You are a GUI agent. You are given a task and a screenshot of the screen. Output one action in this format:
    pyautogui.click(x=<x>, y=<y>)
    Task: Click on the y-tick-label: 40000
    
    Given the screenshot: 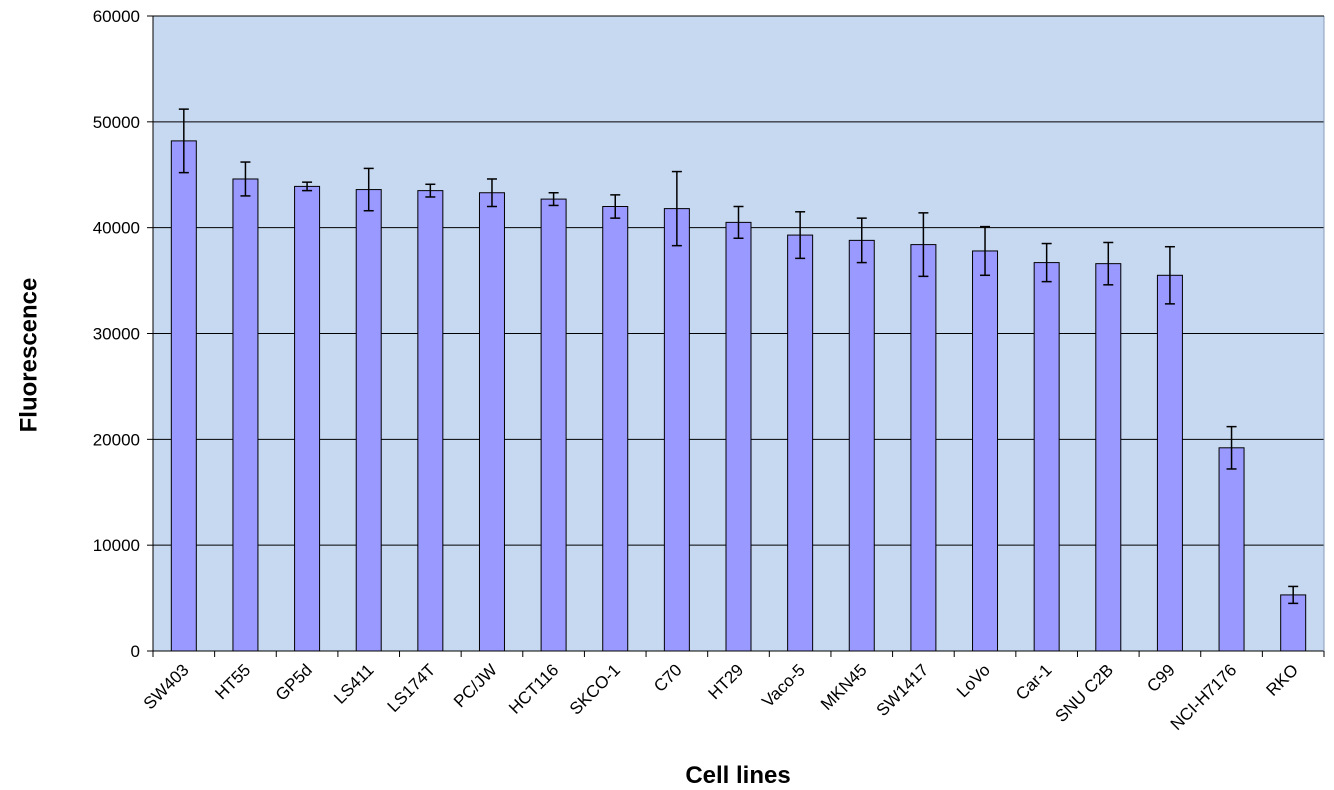 What is the action you would take?
    pyautogui.click(x=116, y=228)
    